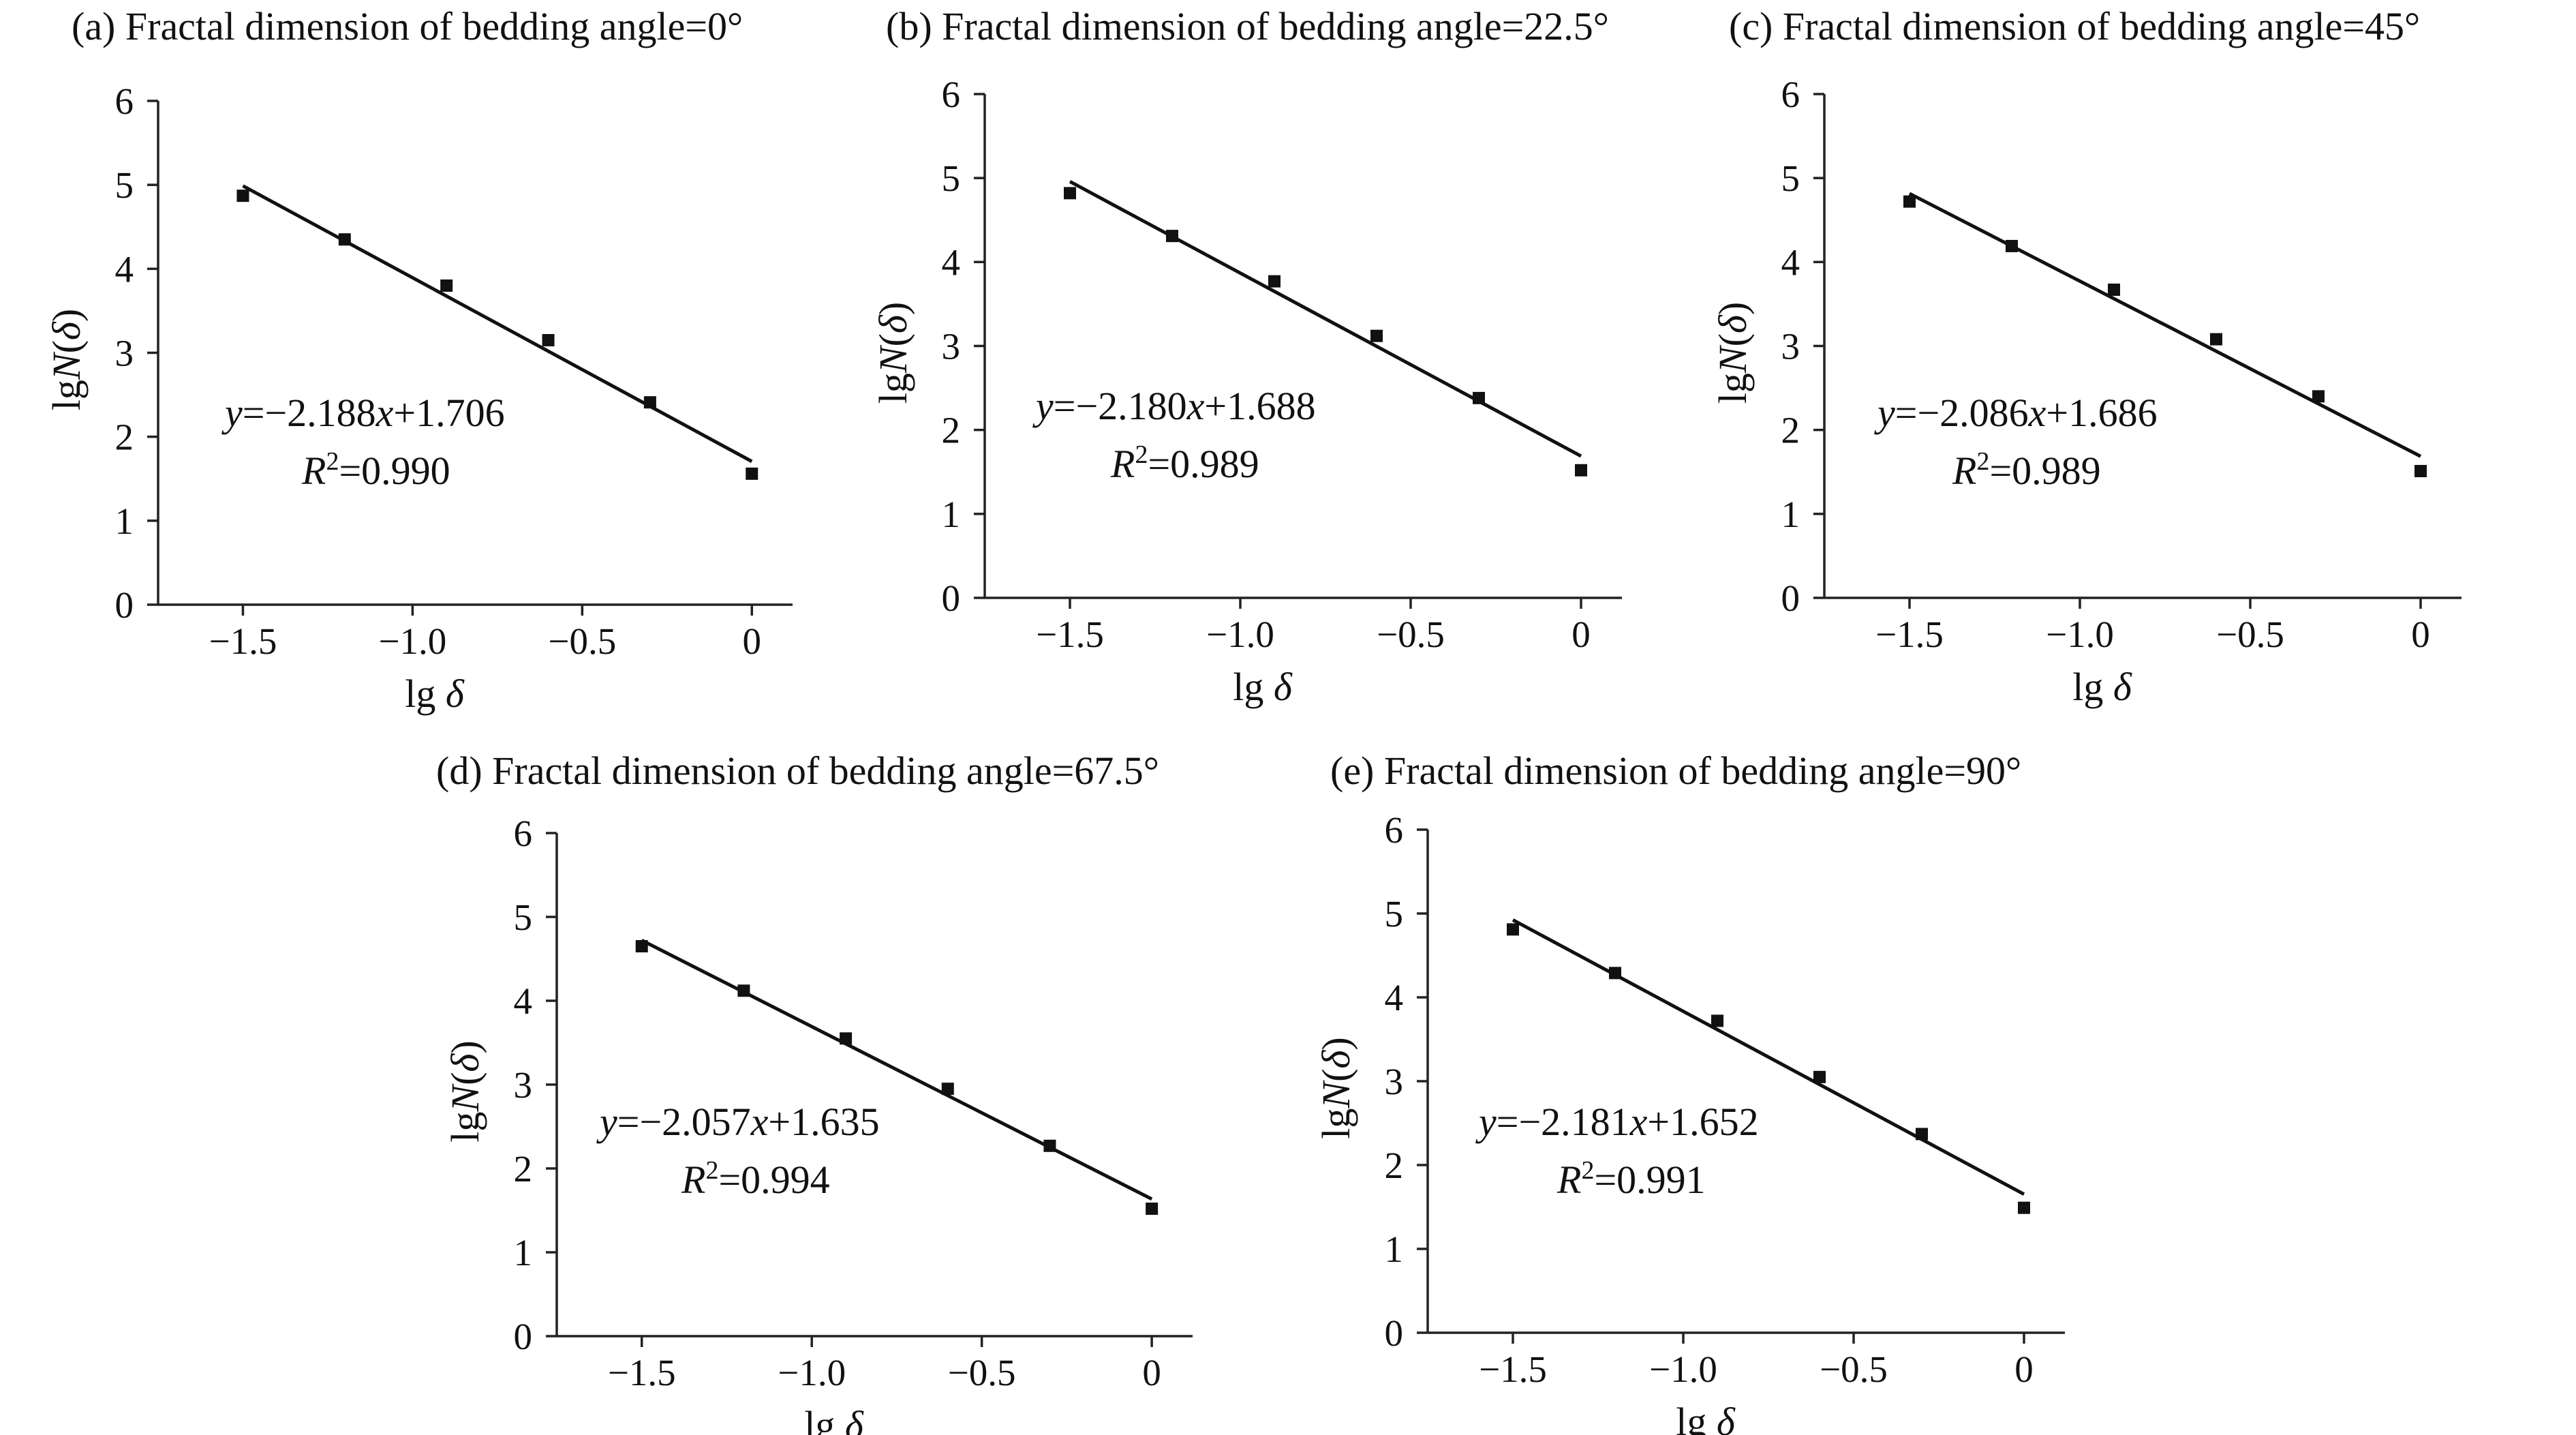 Image resolution: width=2576 pixels, height=1435 pixels. What do you see at coordinates (1791, 598) in the screenshot?
I see `panel-c-y-tick-label: 0` at bounding box center [1791, 598].